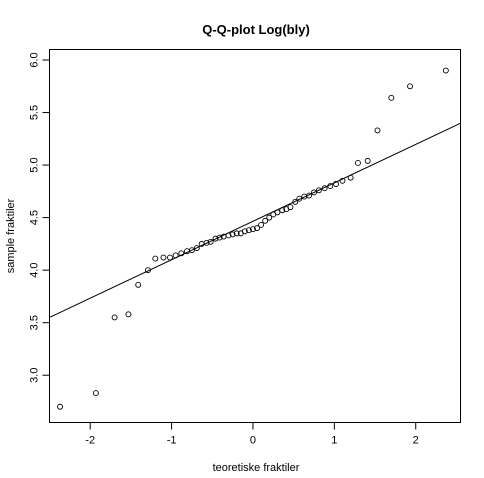 This screenshot has height=478, width=484. I want to click on x-tick-label: -2, so click(90, 441).